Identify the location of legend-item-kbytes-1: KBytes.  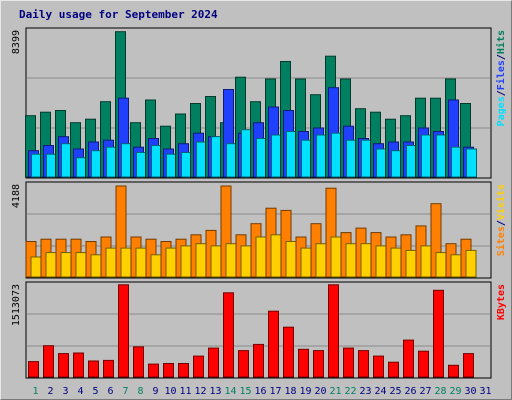
(501, 302).